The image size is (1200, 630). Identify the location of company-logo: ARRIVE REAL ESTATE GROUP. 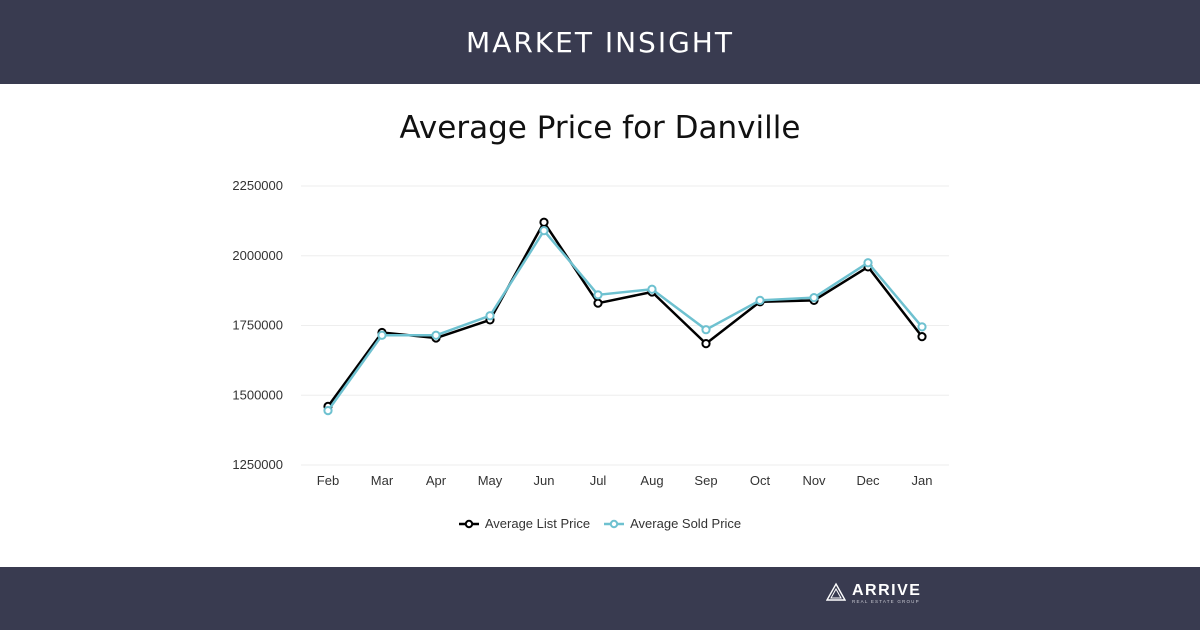
(873, 593).